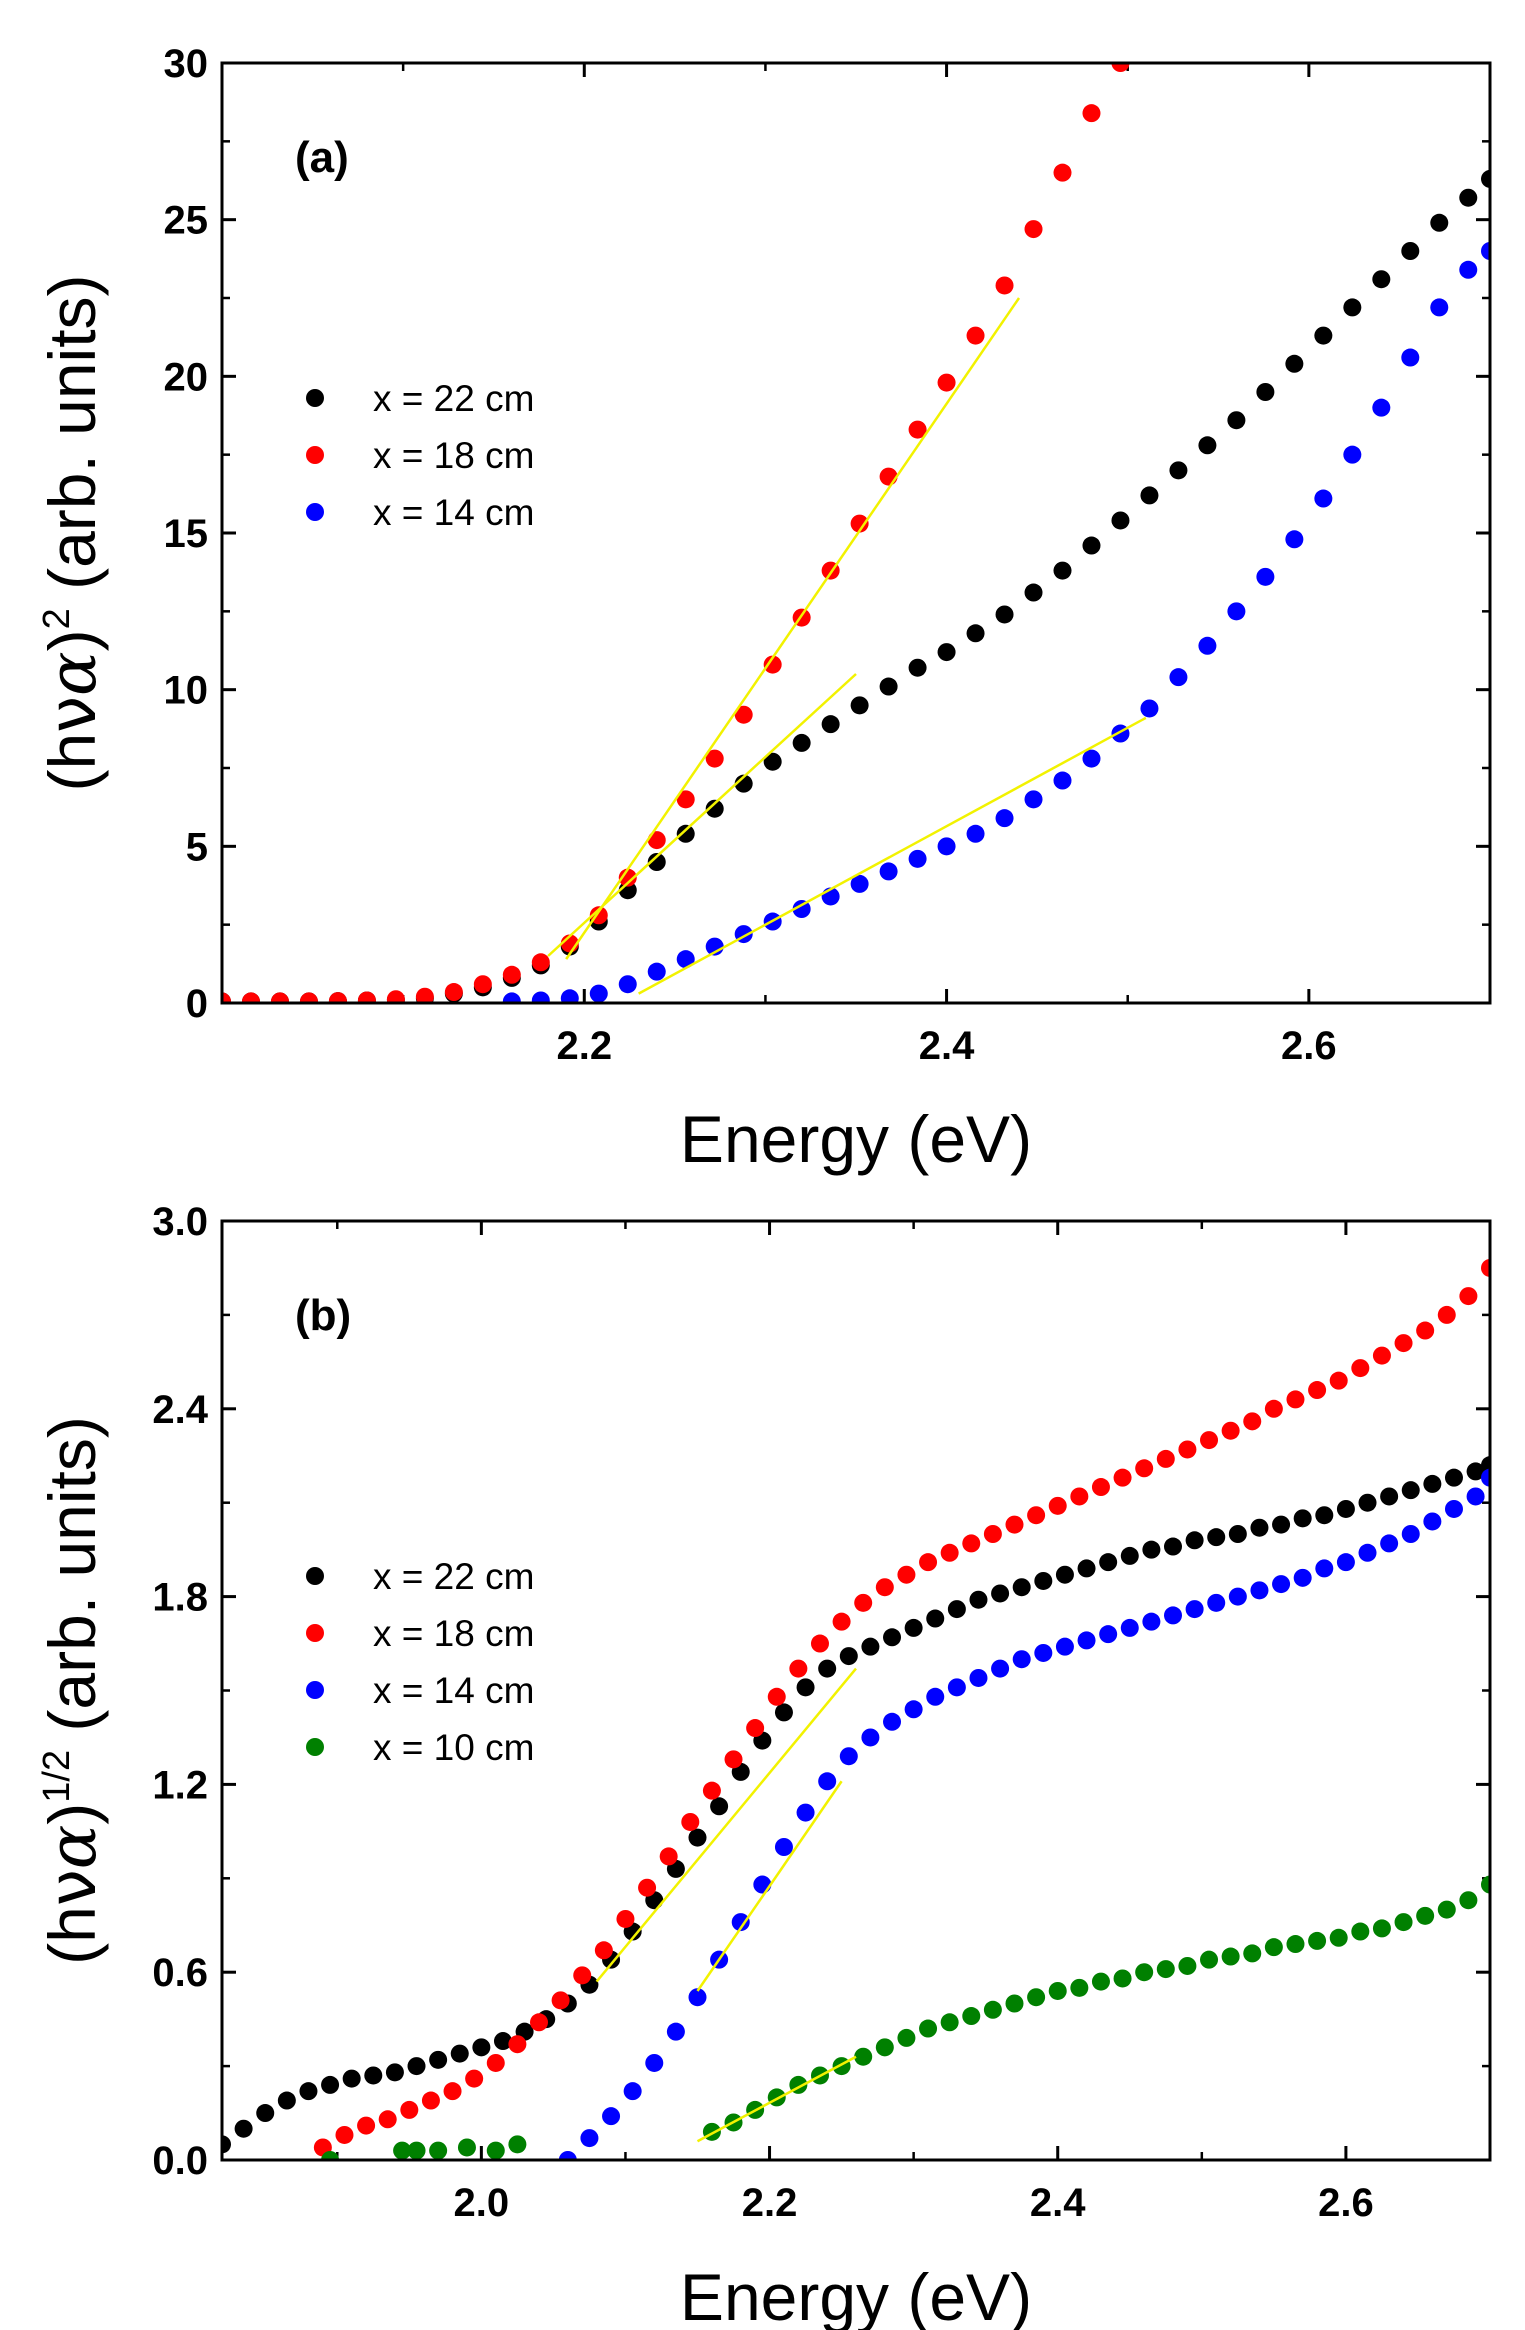 The image size is (1525, 2330). What do you see at coordinates (180, 1222) in the screenshot?
I see `panel-b-y-tick-label: 3.0` at bounding box center [180, 1222].